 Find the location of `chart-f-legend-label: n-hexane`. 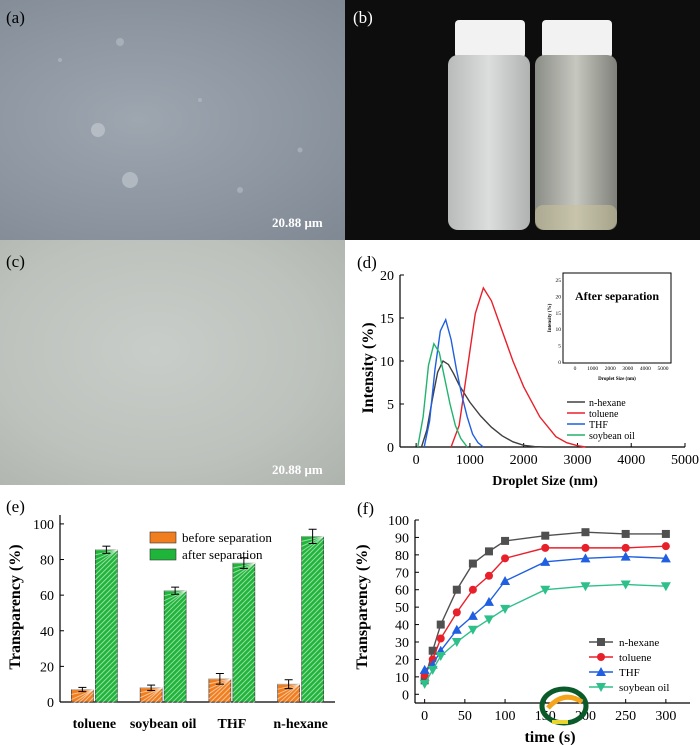

chart-f-legend-label: n-hexane is located at coordinates (639, 643).